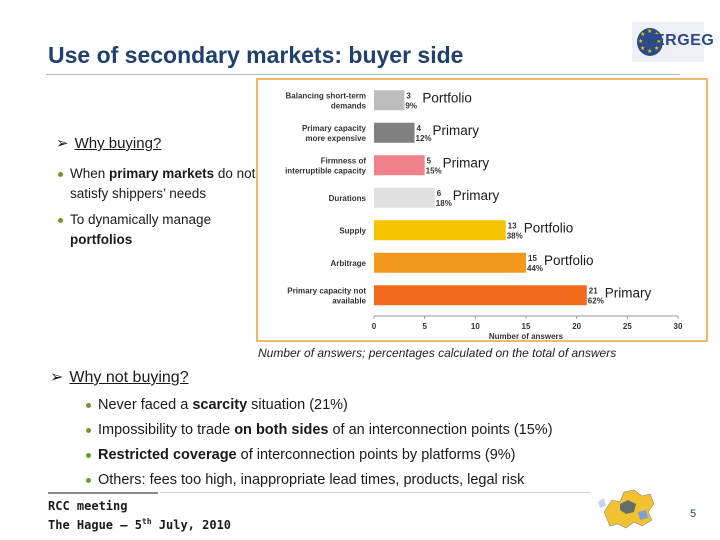  I want to click on footer-divider-light, so click(375, 492).